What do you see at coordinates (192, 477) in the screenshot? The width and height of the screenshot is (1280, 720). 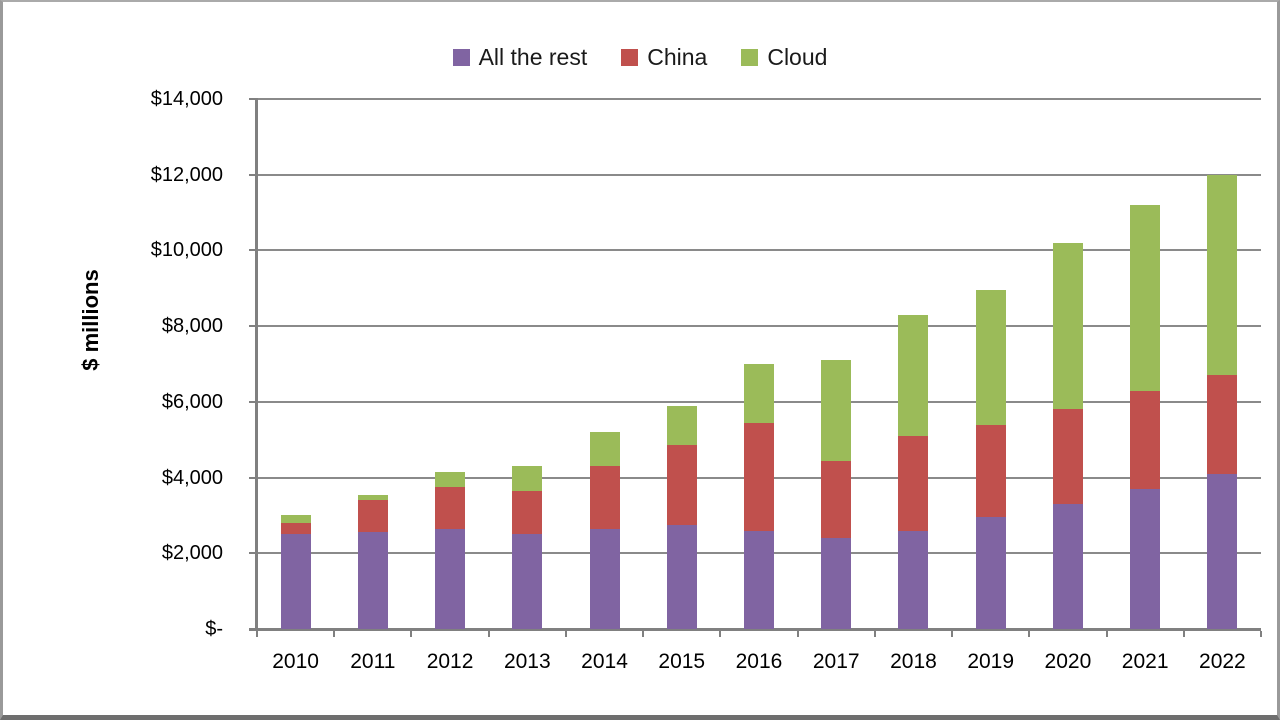 I see `y-axis-tick-label: $4,000` at bounding box center [192, 477].